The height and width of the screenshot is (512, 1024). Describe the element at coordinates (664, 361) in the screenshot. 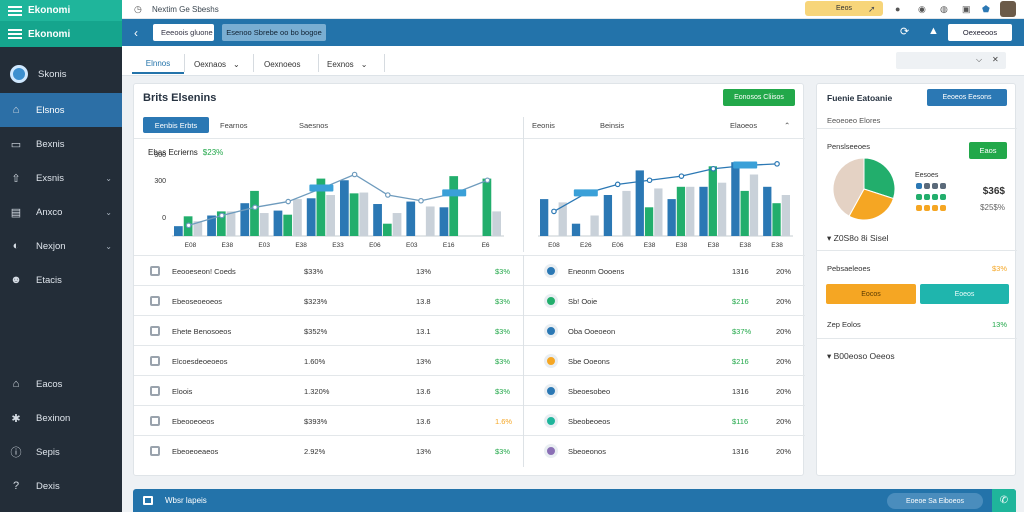

I see `table-row: Sbe Ooeons $216 20%` at that location.